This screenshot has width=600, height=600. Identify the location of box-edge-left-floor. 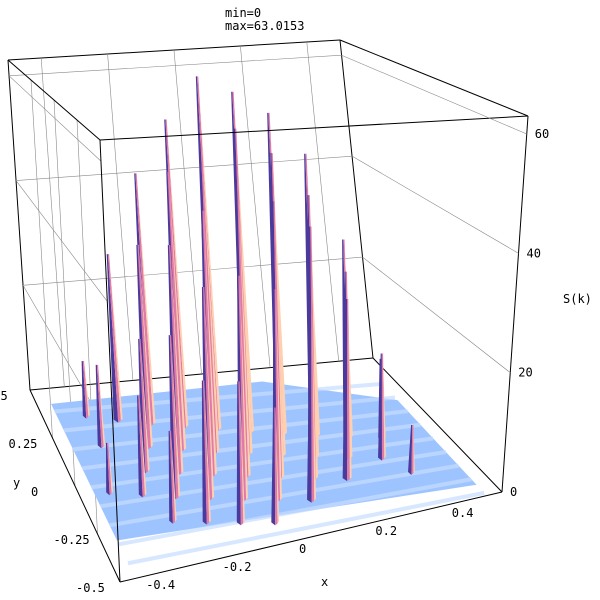
(75, 486).